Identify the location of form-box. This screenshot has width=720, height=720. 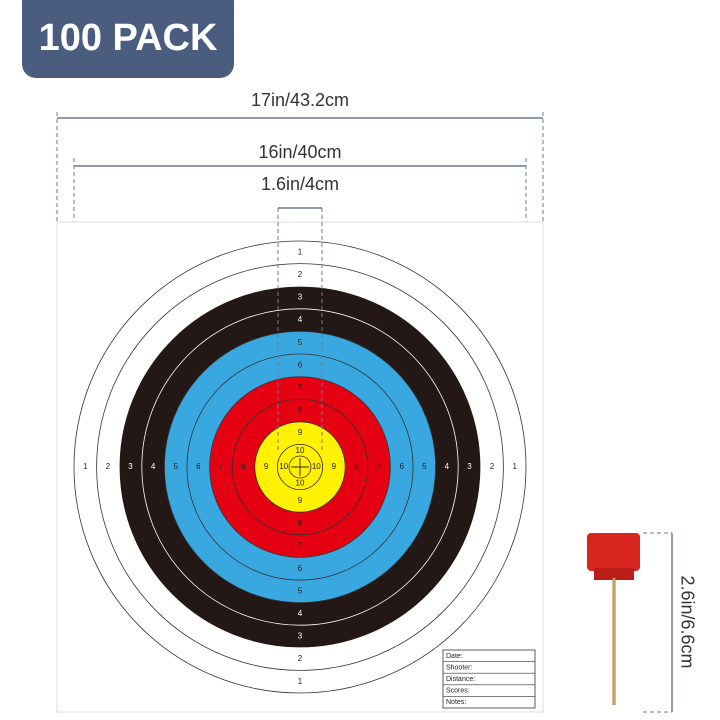
(489, 679).